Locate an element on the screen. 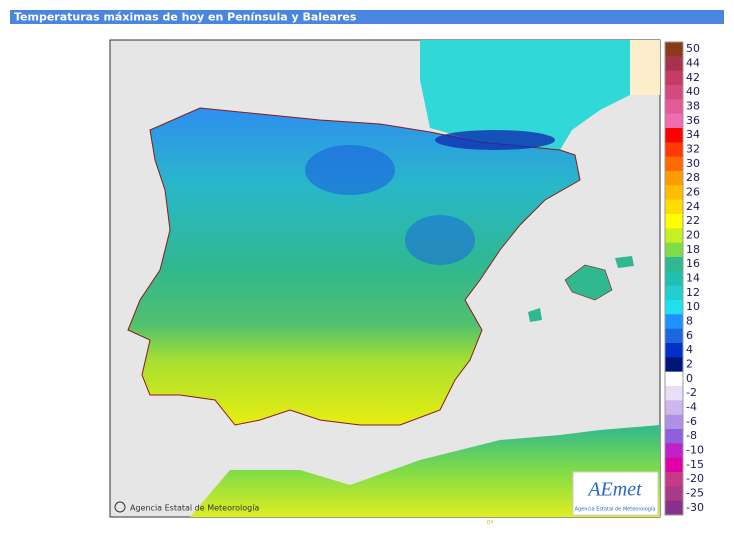 This screenshot has width=734, height=540. legend-label: 4 is located at coordinates (689, 349).